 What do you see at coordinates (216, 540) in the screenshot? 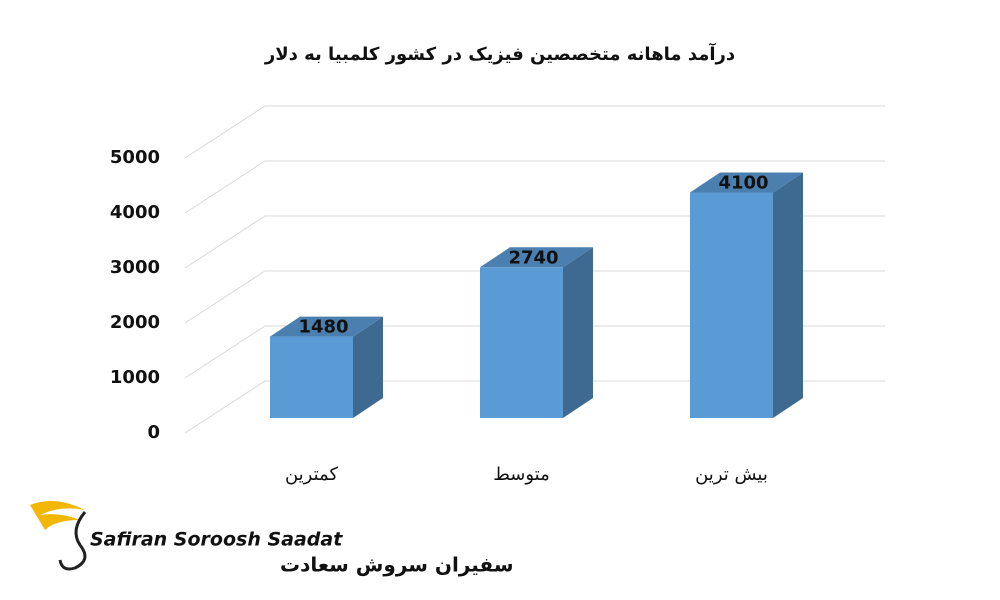
I see `logo-name: Safiran Soroosh Saadat` at bounding box center [216, 540].